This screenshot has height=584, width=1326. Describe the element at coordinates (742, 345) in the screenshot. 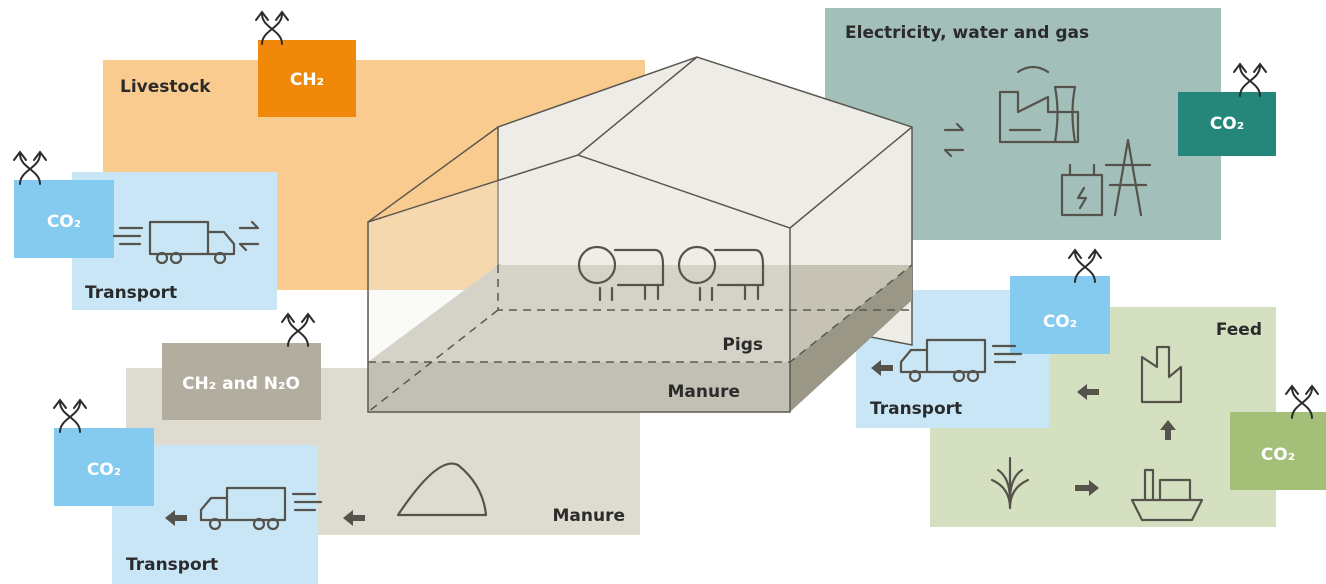

I see `pigs-label: Pigs` at that location.